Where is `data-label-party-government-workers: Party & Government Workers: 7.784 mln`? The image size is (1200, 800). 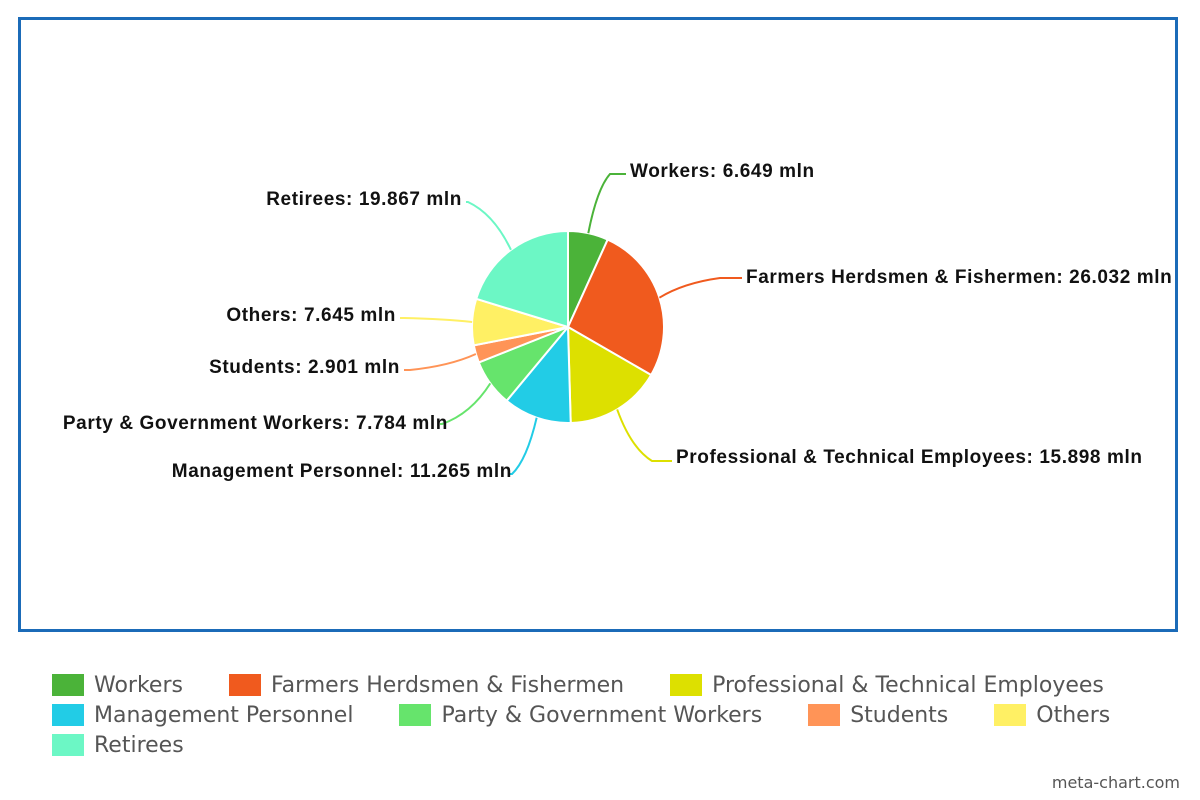
data-label-party-government-workers: Party & Government Workers: 7.784 mln is located at coordinates (255, 423).